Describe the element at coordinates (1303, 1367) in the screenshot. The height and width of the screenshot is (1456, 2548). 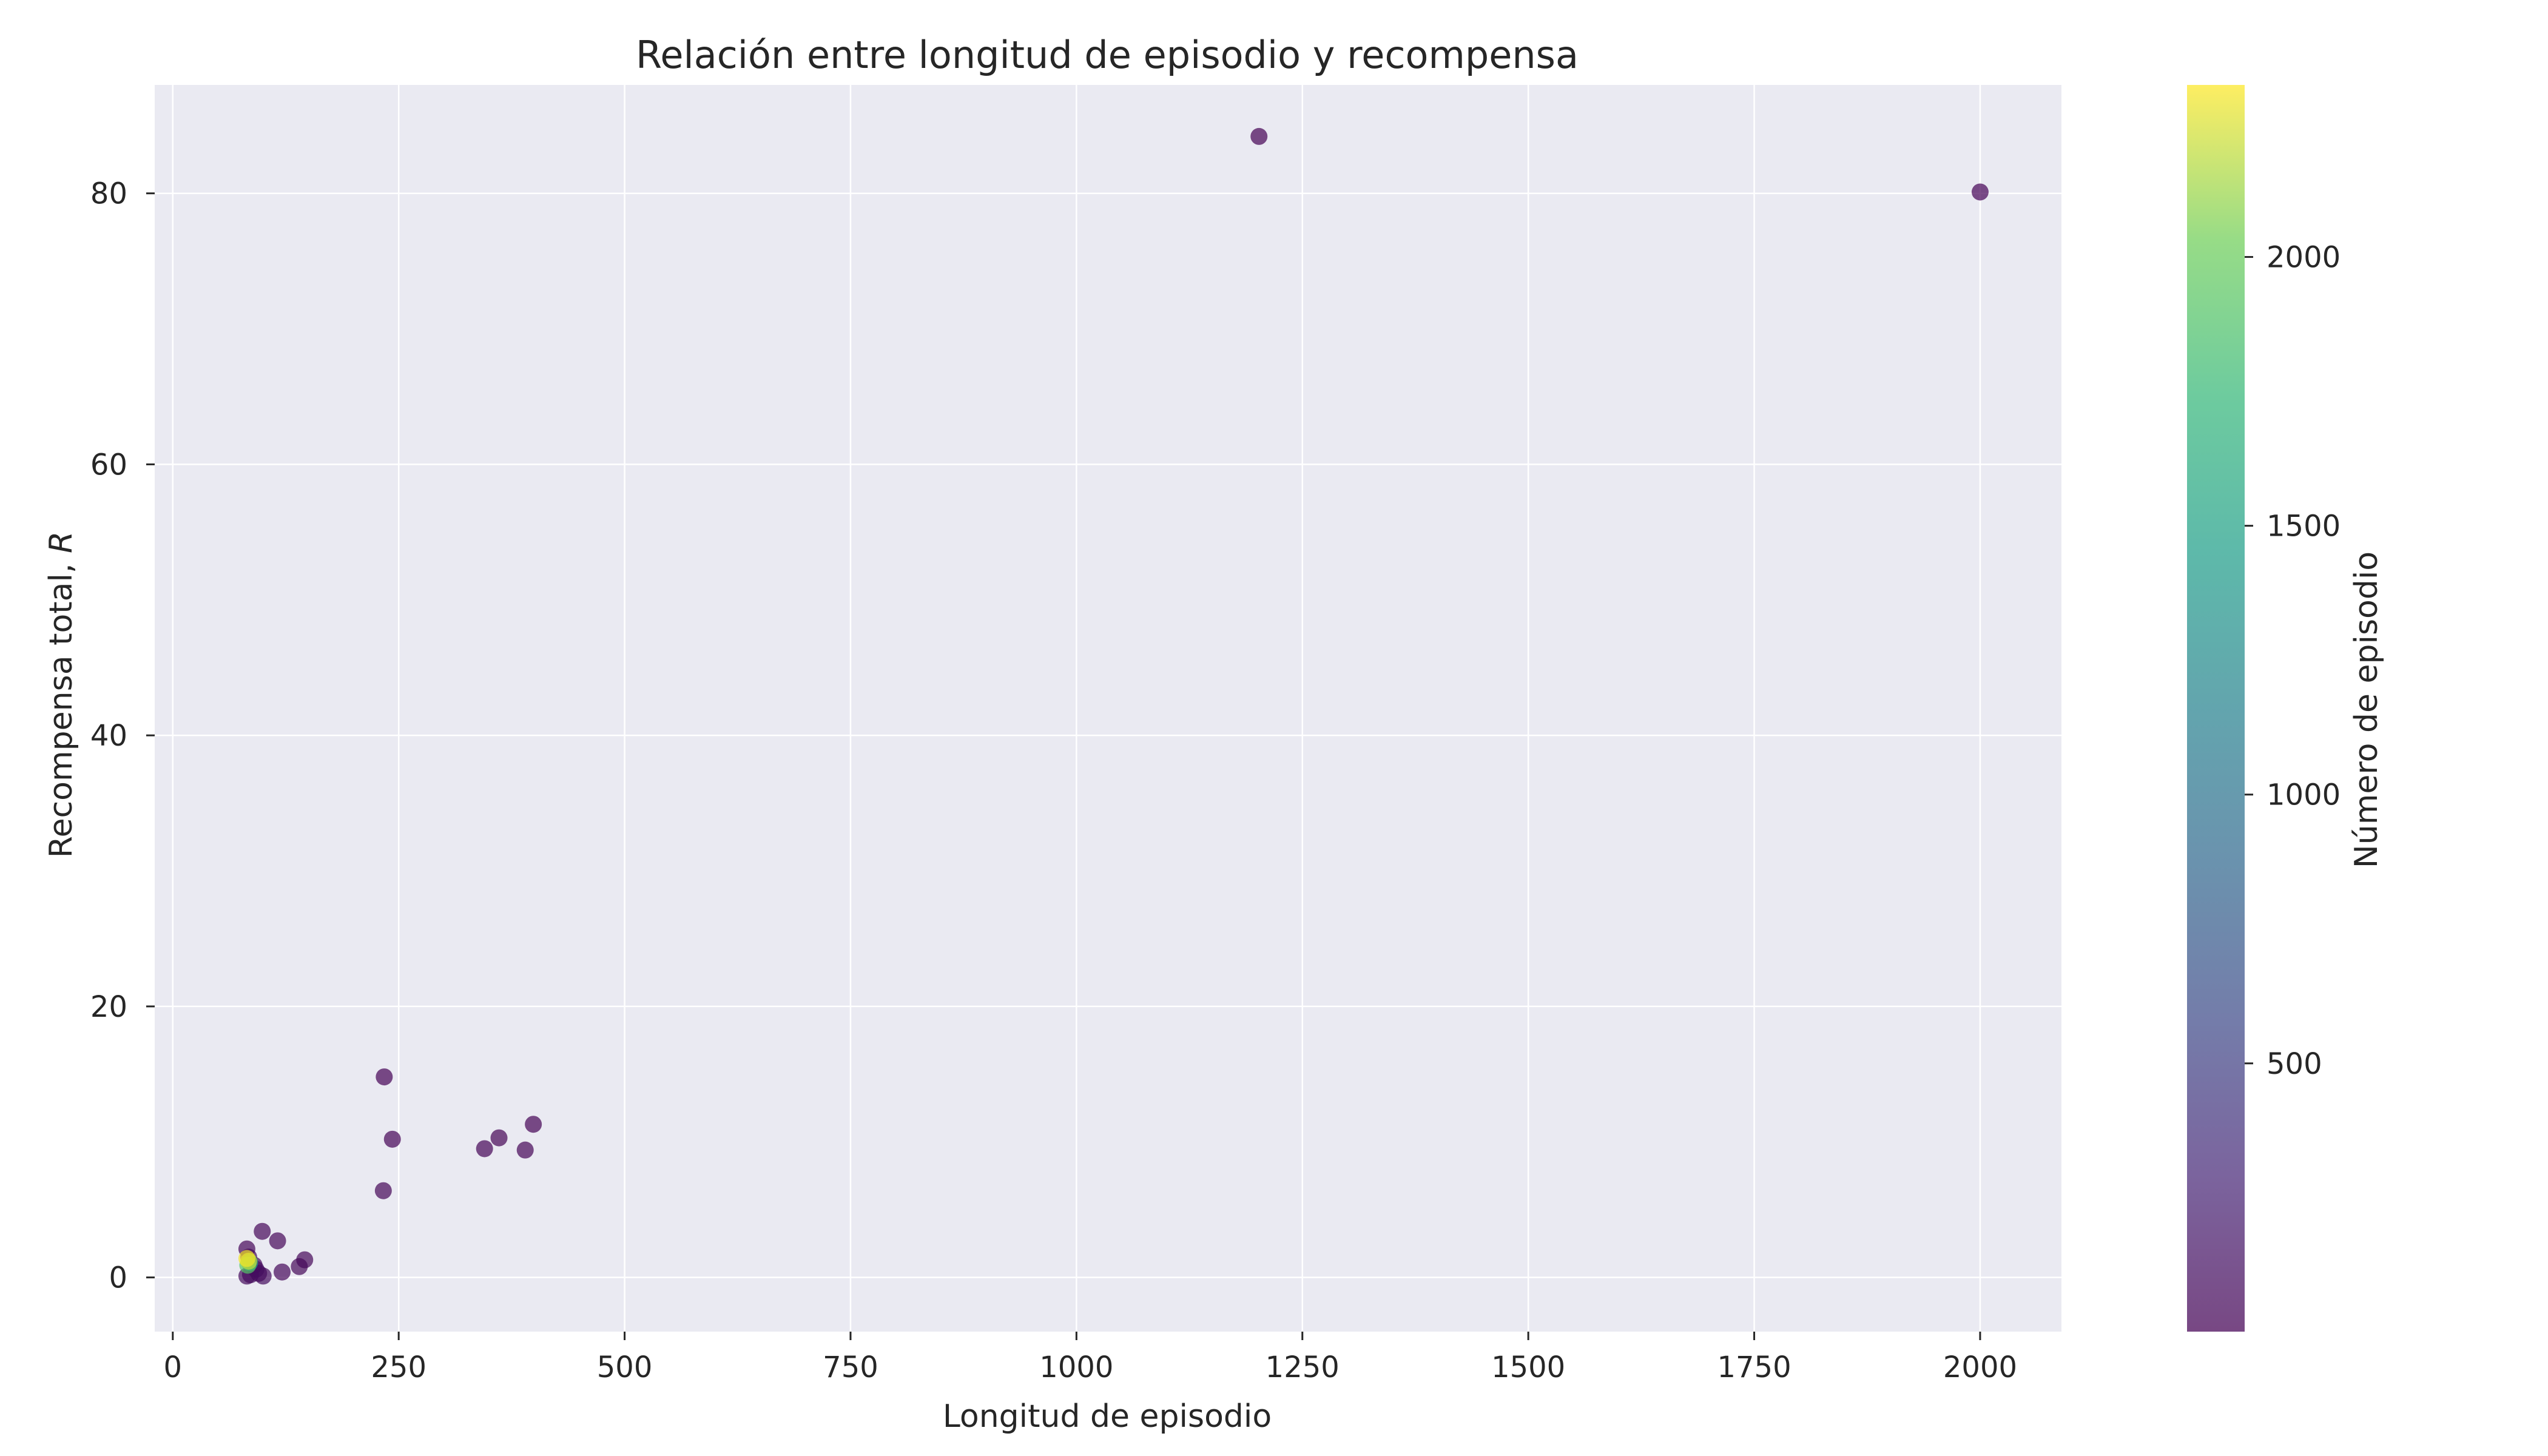
I see `x-tick-label: 1250` at that location.